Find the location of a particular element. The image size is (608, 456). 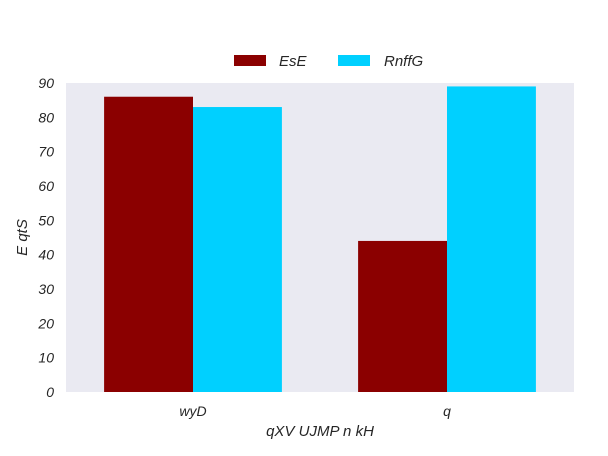

y-tick-label: 70 is located at coordinates (46, 152).